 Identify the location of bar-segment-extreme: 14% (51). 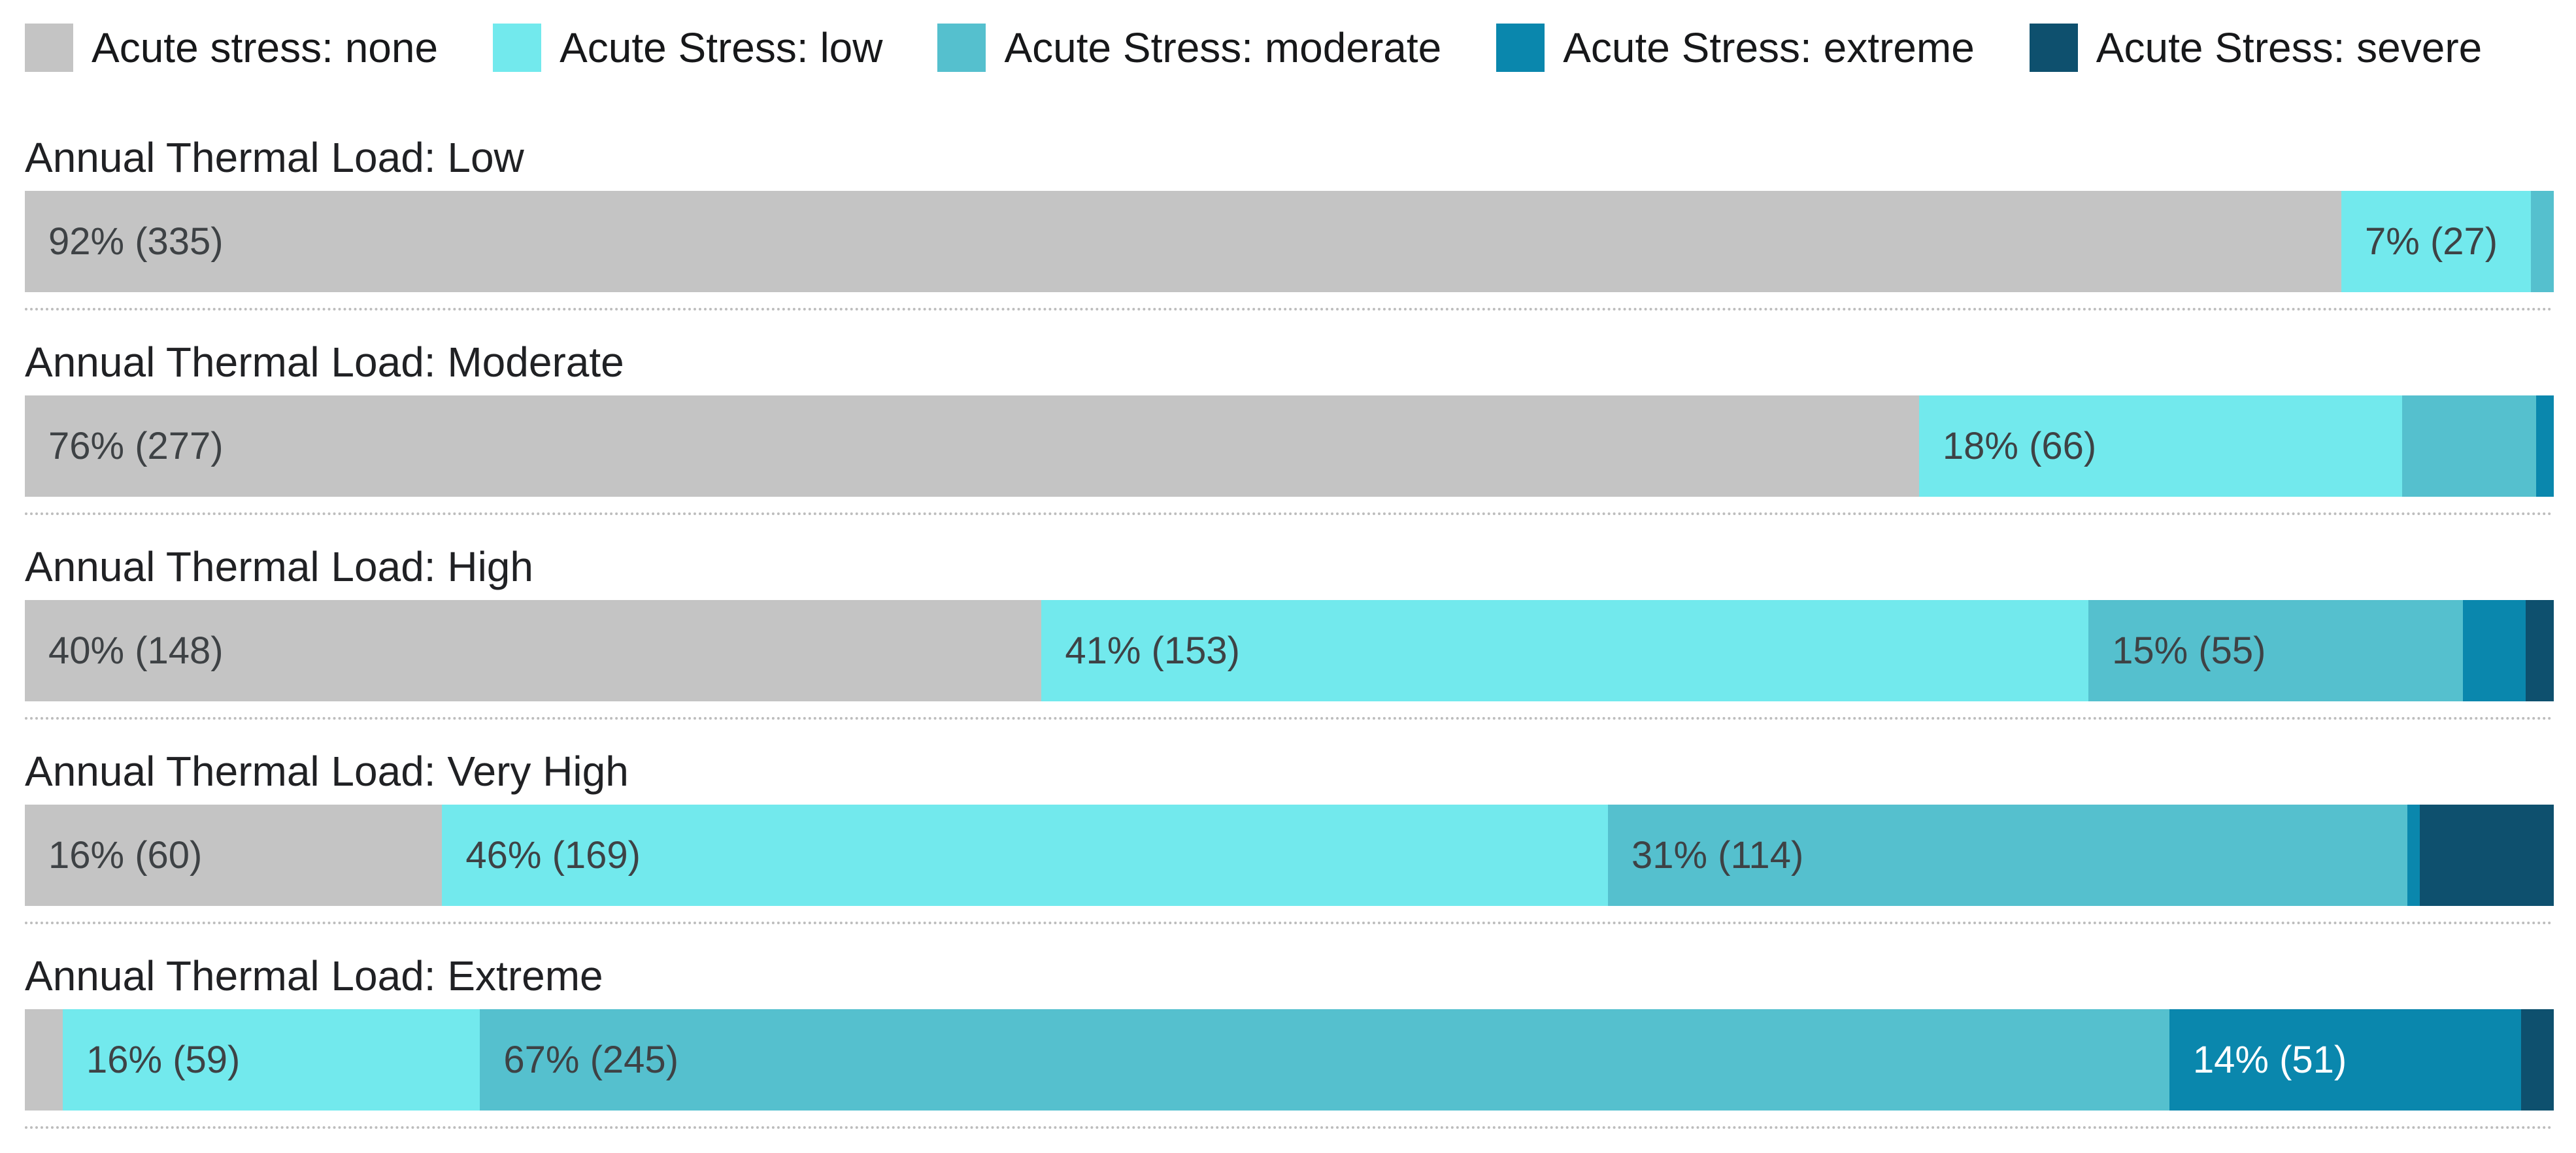
(2345, 1060).